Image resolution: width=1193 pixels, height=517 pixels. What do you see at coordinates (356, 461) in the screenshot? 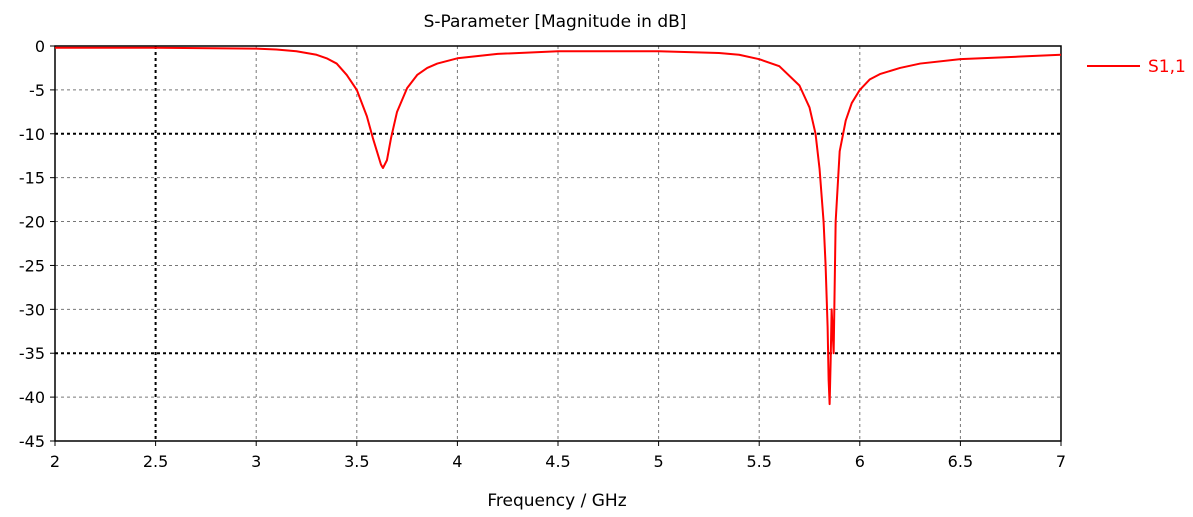
I see `x-tick-label: 3.5` at bounding box center [356, 461].